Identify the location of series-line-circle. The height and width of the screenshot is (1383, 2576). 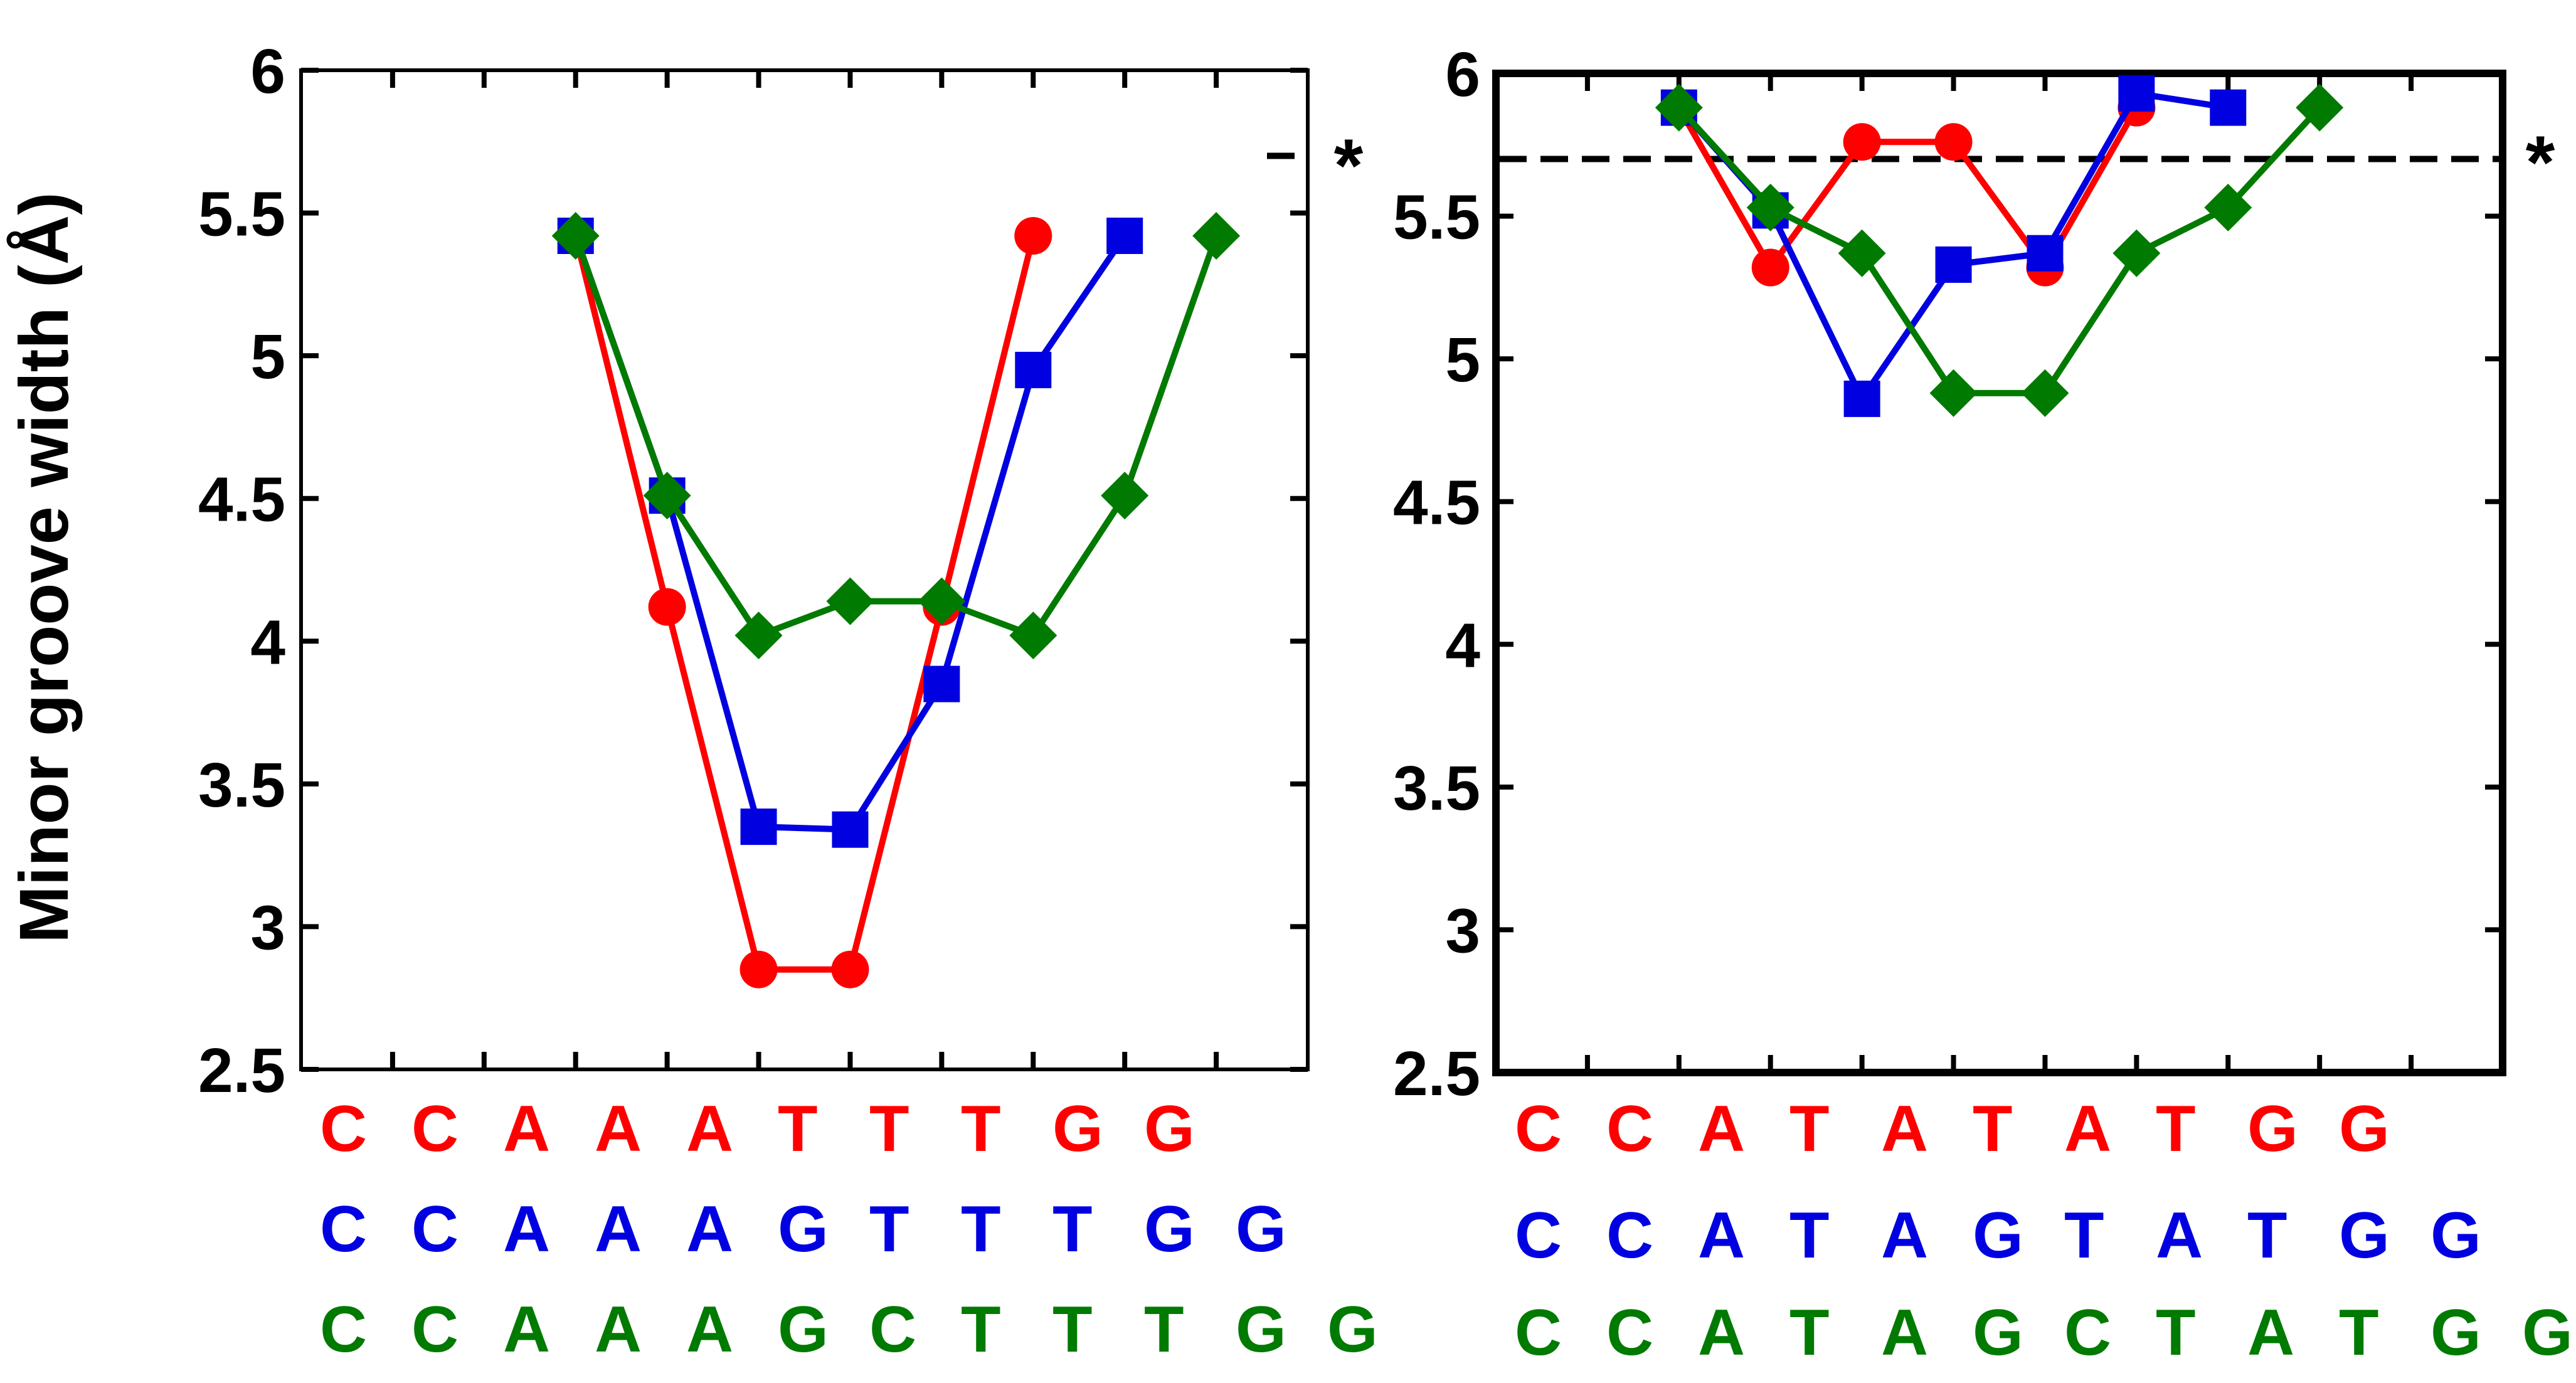
(804, 604).